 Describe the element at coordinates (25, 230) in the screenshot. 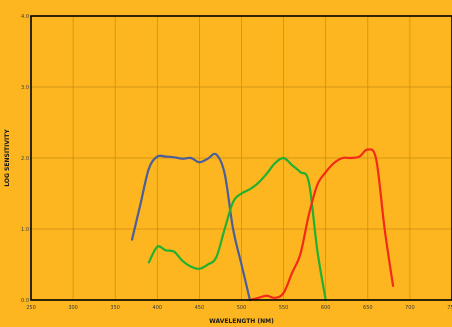

I see `y-tick-label: 1.0` at that location.